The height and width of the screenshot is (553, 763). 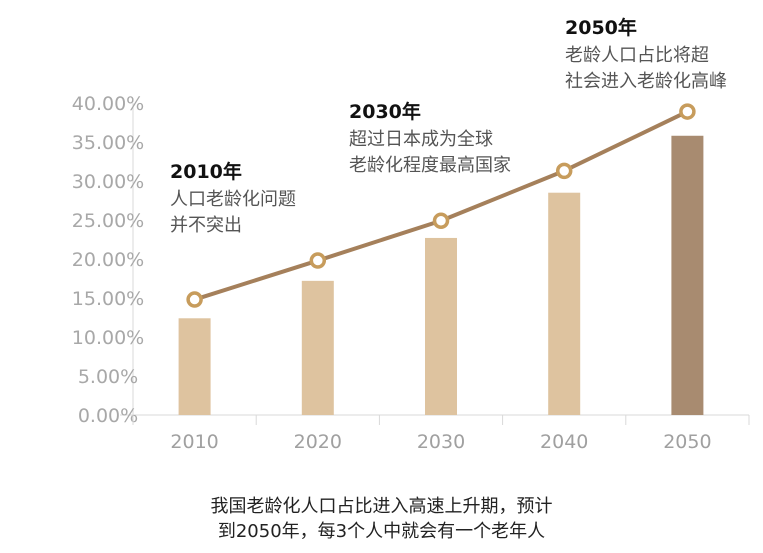 What do you see at coordinates (421, 139) in the screenshot?
I see `annotation-text: 超过日本成为全球` at bounding box center [421, 139].